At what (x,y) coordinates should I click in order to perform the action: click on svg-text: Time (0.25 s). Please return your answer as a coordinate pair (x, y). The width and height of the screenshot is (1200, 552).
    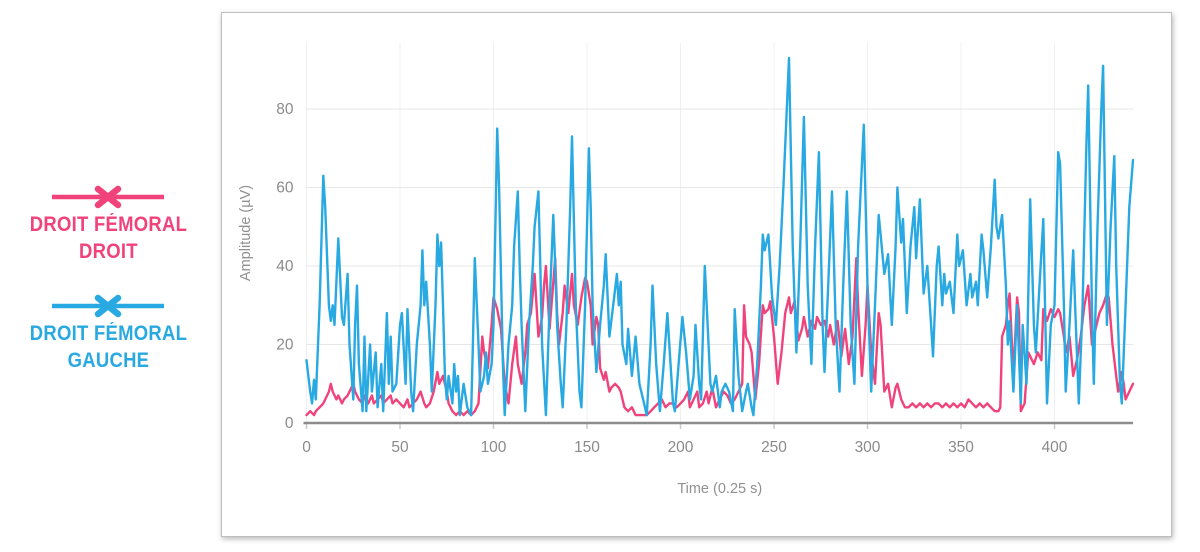
    Looking at the image, I should click on (719, 489).